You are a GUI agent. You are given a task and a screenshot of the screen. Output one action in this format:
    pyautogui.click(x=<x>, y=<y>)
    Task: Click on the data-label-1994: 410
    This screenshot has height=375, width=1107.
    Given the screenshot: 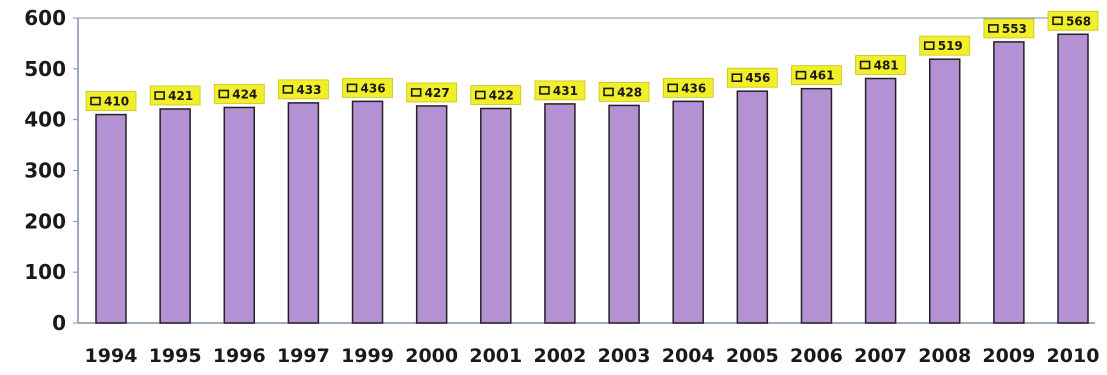 What is the action you would take?
    pyautogui.click(x=111, y=101)
    